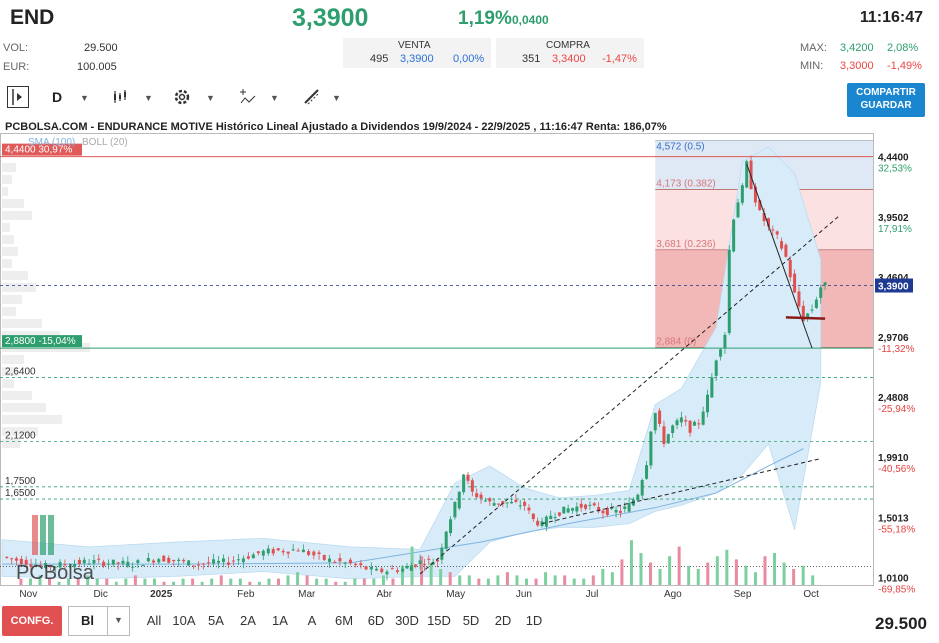 This screenshot has width=939, height=643. What do you see at coordinates (886, 100) in the screenshot?
I see `share-save-button: COMPARTIR GUARDAR` at bounding box center [886, 100].